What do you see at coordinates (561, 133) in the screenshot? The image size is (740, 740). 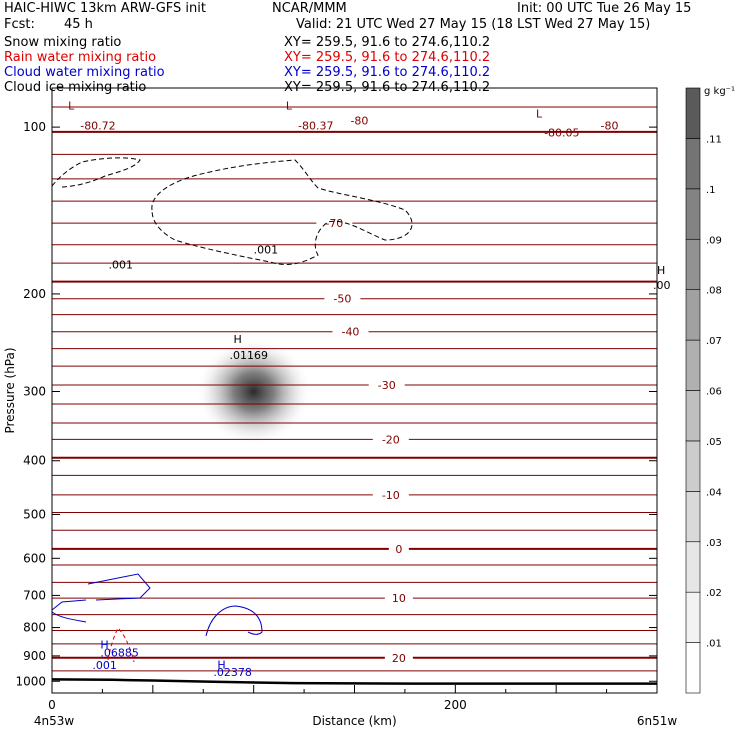 I see `annotation-label: -80.05` at bounding box center [561, 133].